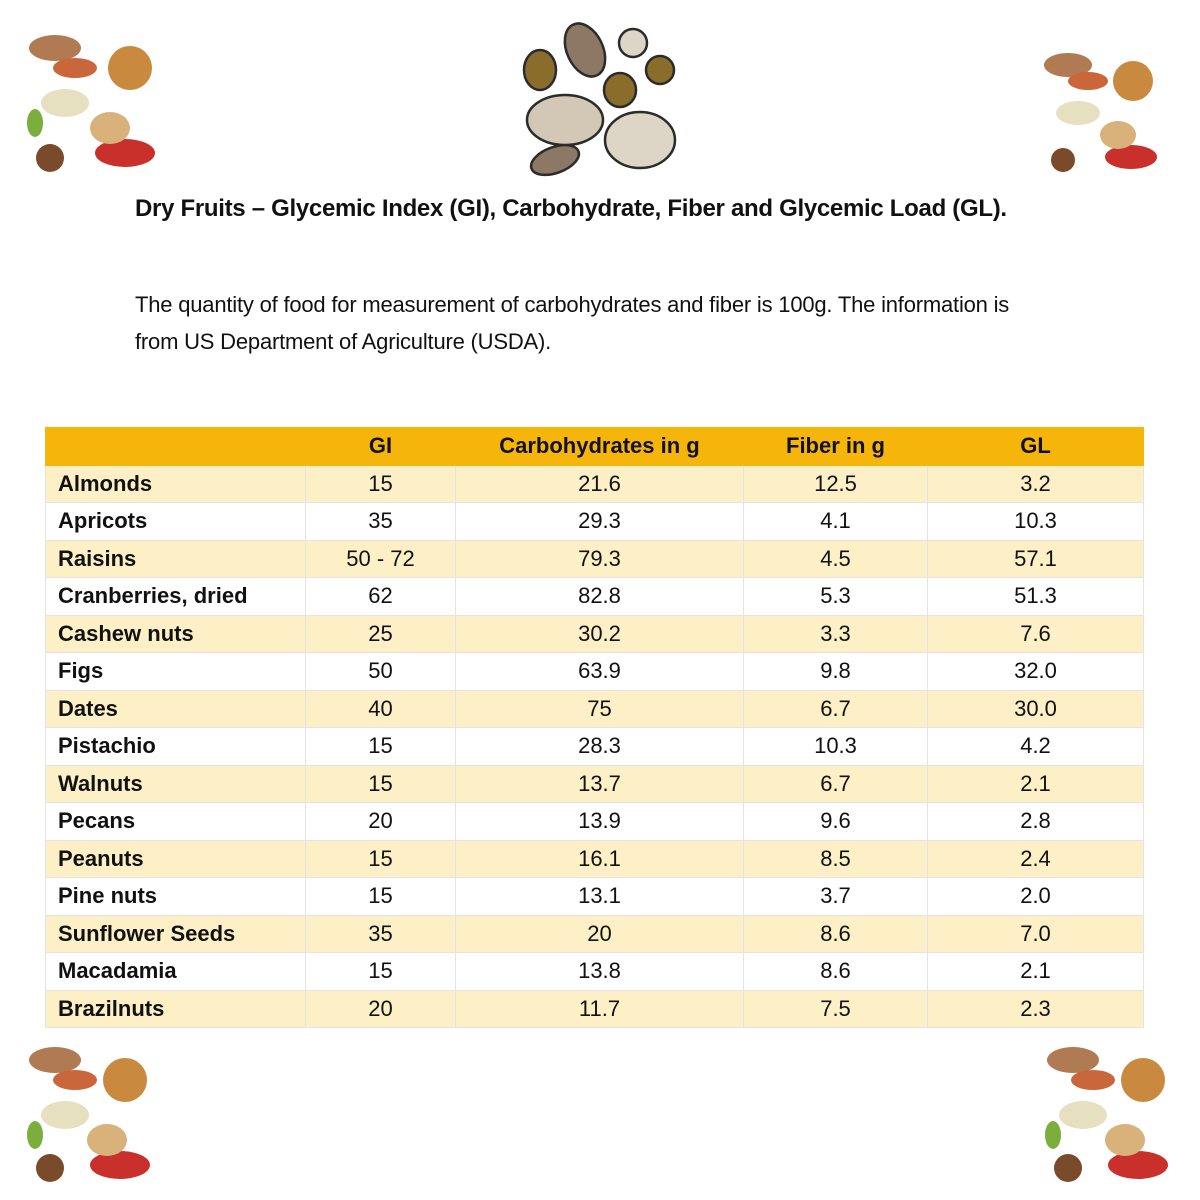 The width and height of the screenshot is (1200, 1200). What do you see at coordinates (599, 521) in the screenshot?
I see `cell: 29.3` at bounding box center [599, 521].